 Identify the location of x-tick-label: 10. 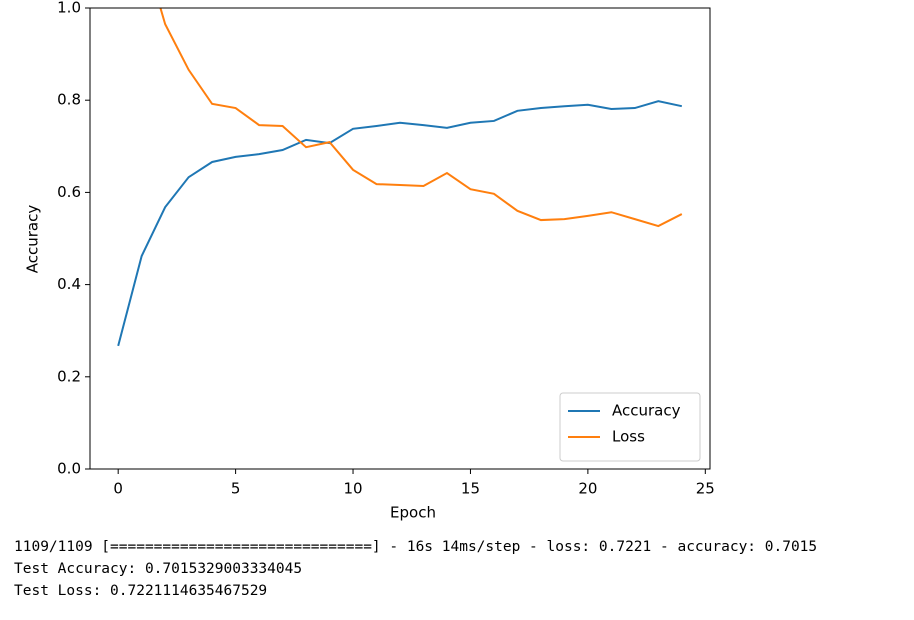
(352, 489).